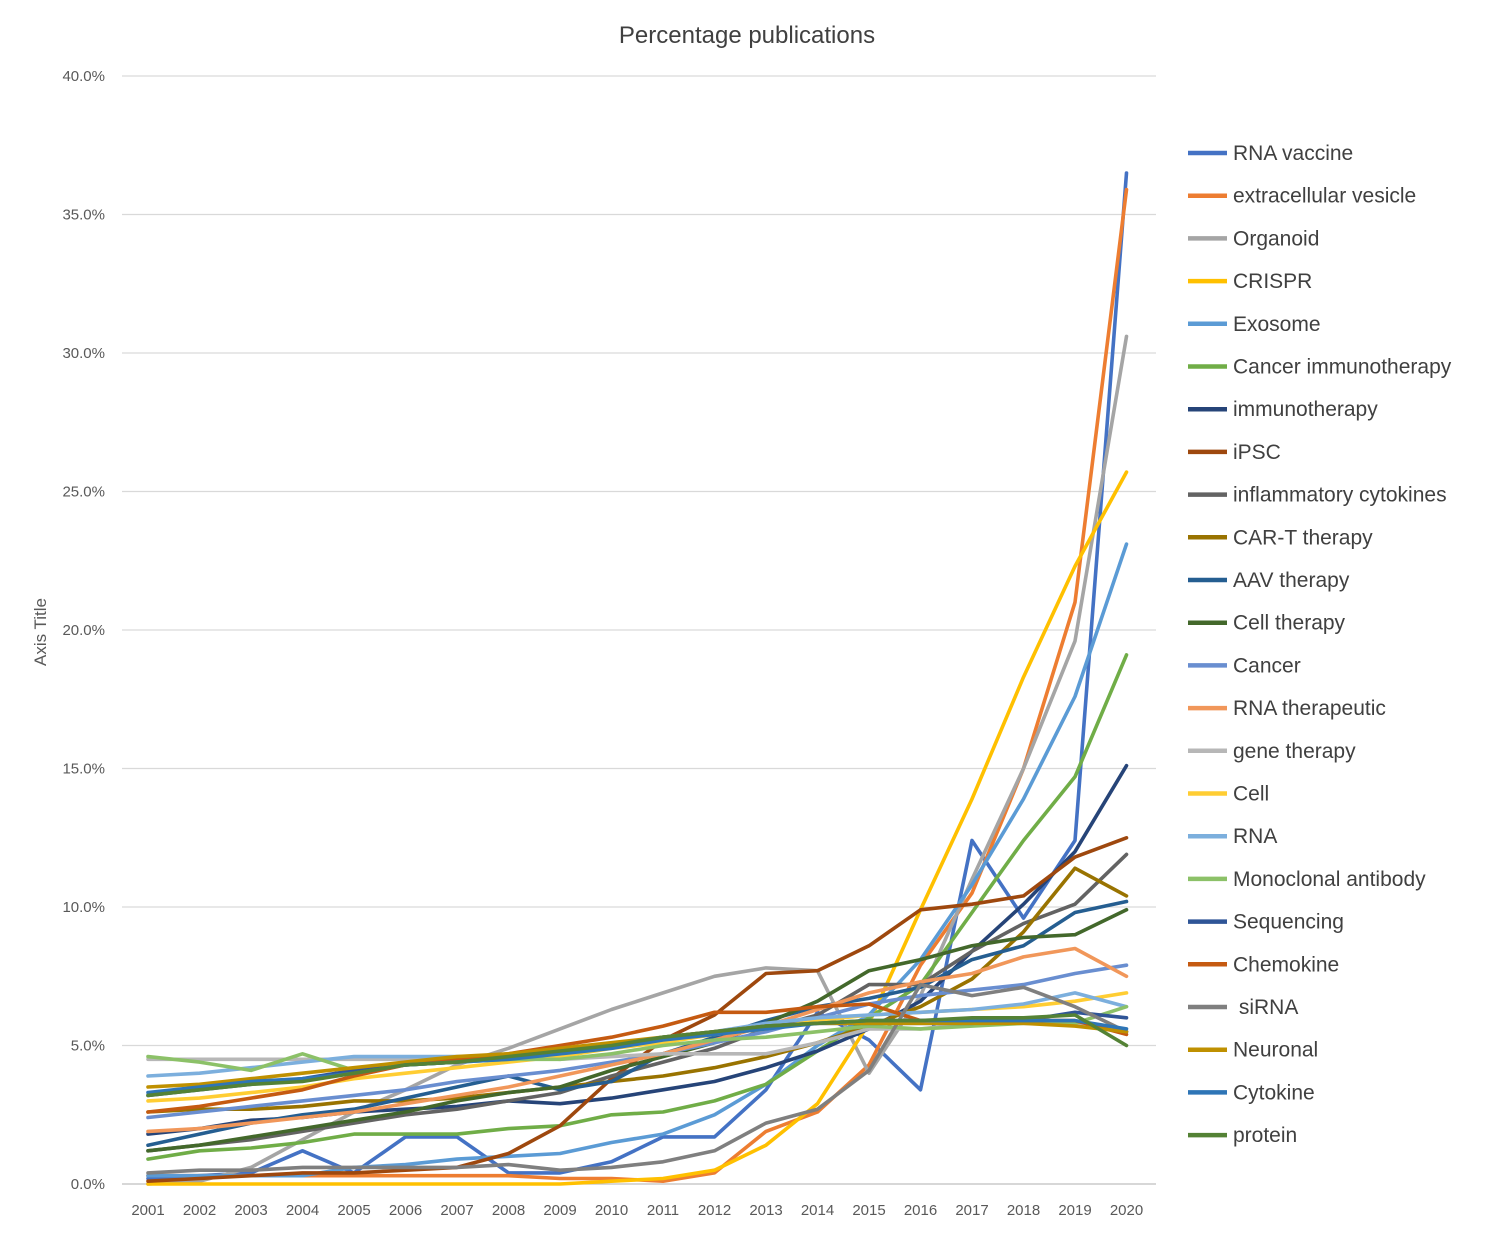 This screenshot has width=1494, height=1233. Describe the element at coordinates (83, 76) in the screenshot. I see `y-tick-label: 40.0%` at that location.